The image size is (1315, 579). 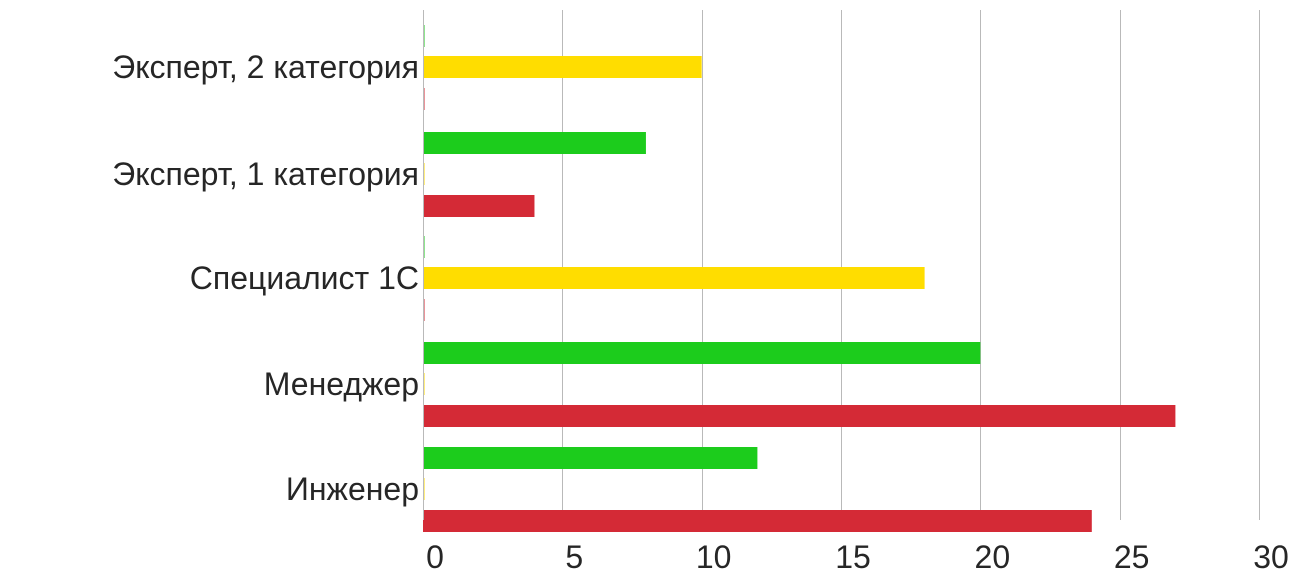 I want to click on x-tick-label: 10, so click(x=714, y=557).